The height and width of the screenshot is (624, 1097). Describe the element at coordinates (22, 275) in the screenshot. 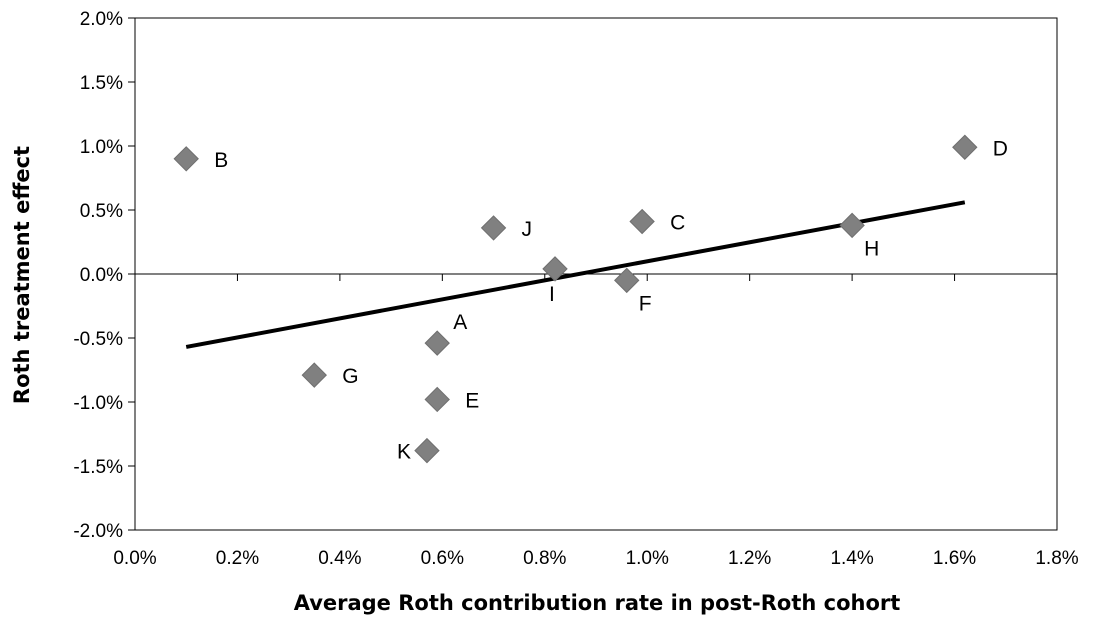

I see `y-axis-title: Roth treatment effect` at that location.